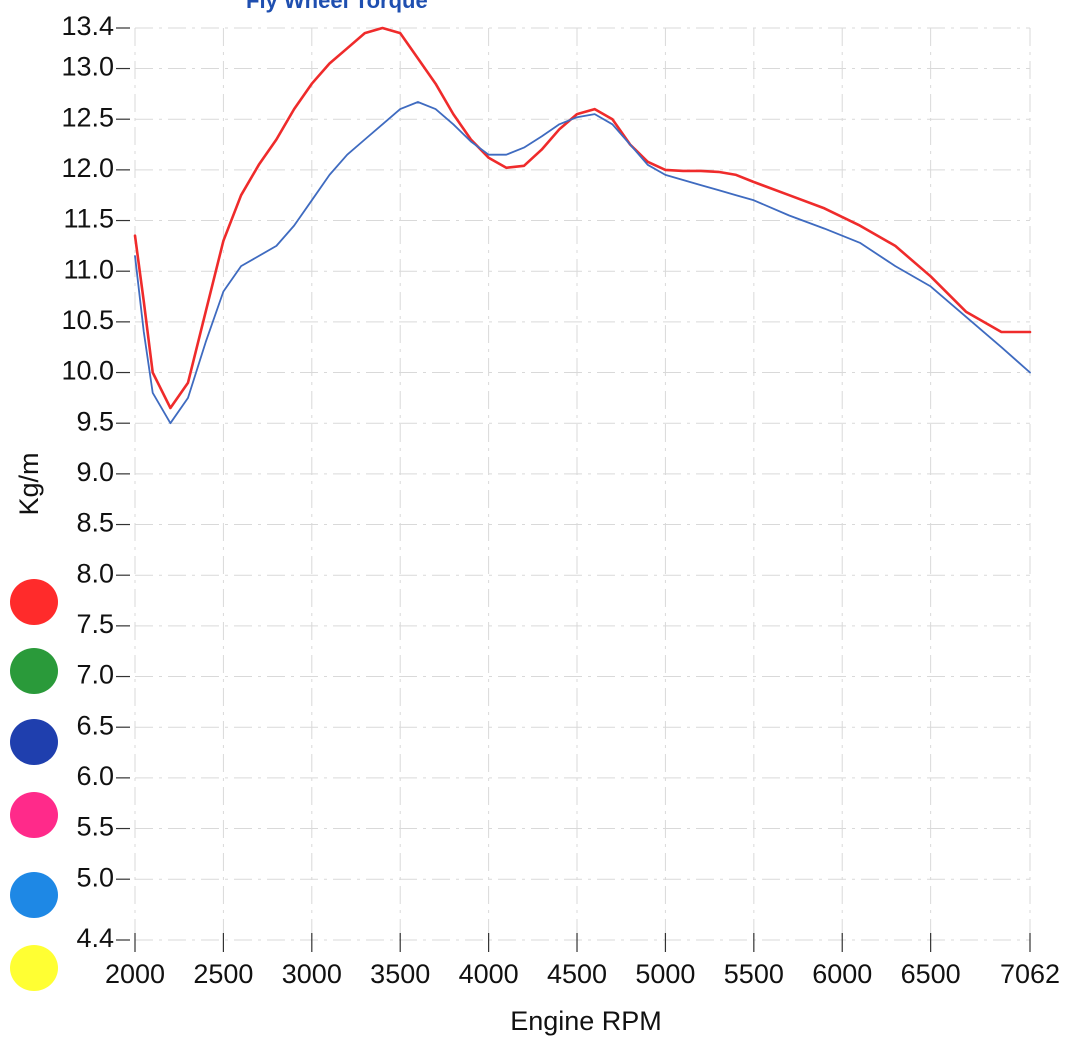 Image resolution: width=1076 pixels, height=1037 pixels. What do you see at coordinates (95, 827) in the screenshot?
I see `y-tick-label: 5.5` at bounding box center [95, 827].